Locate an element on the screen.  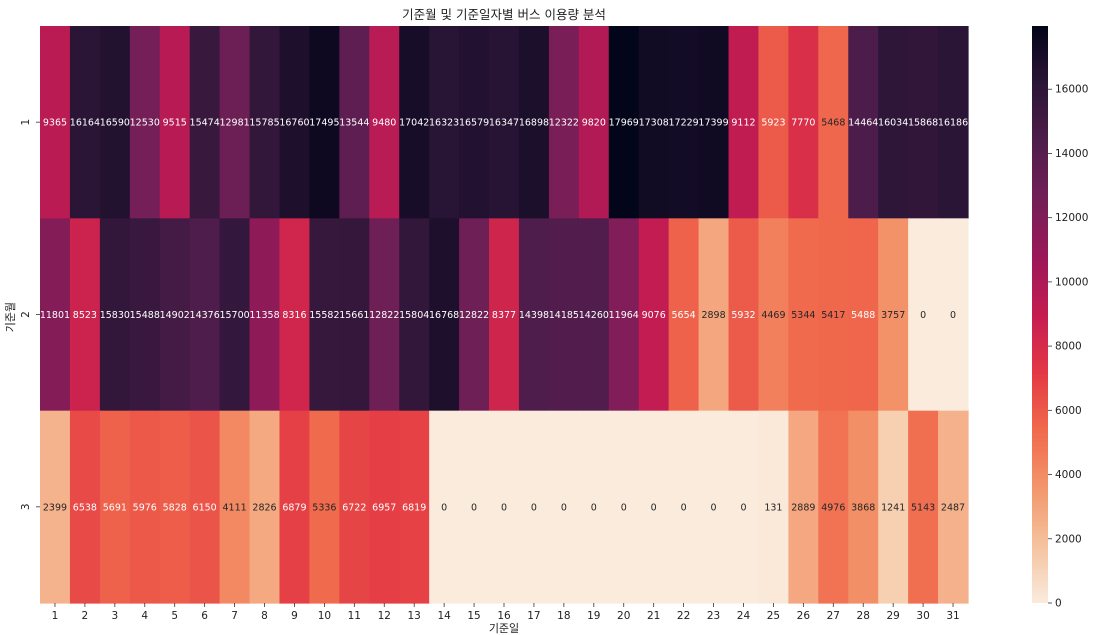
x-tick-label: 8 is located at coordinates (264, 616).